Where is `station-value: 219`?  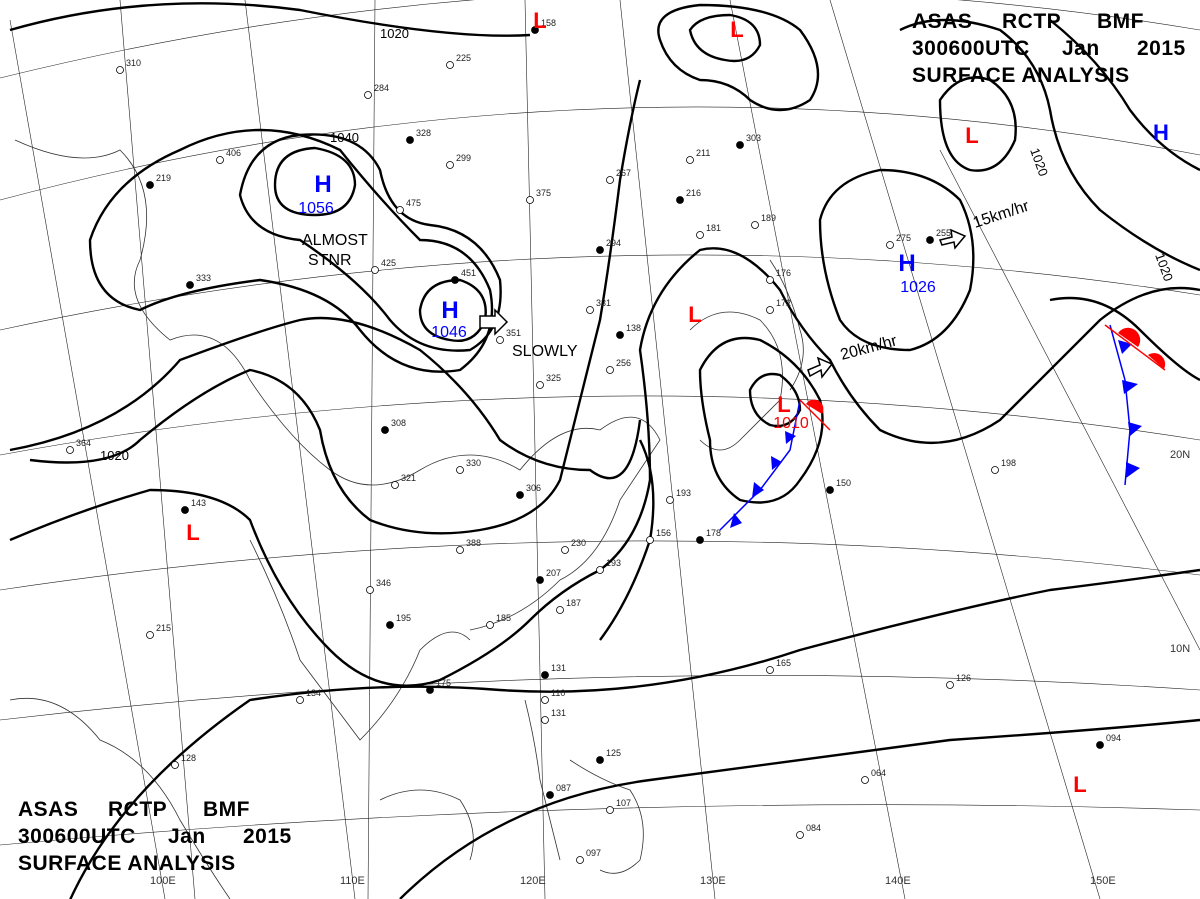 station-value: 219 is located at coordinates (163, 178).